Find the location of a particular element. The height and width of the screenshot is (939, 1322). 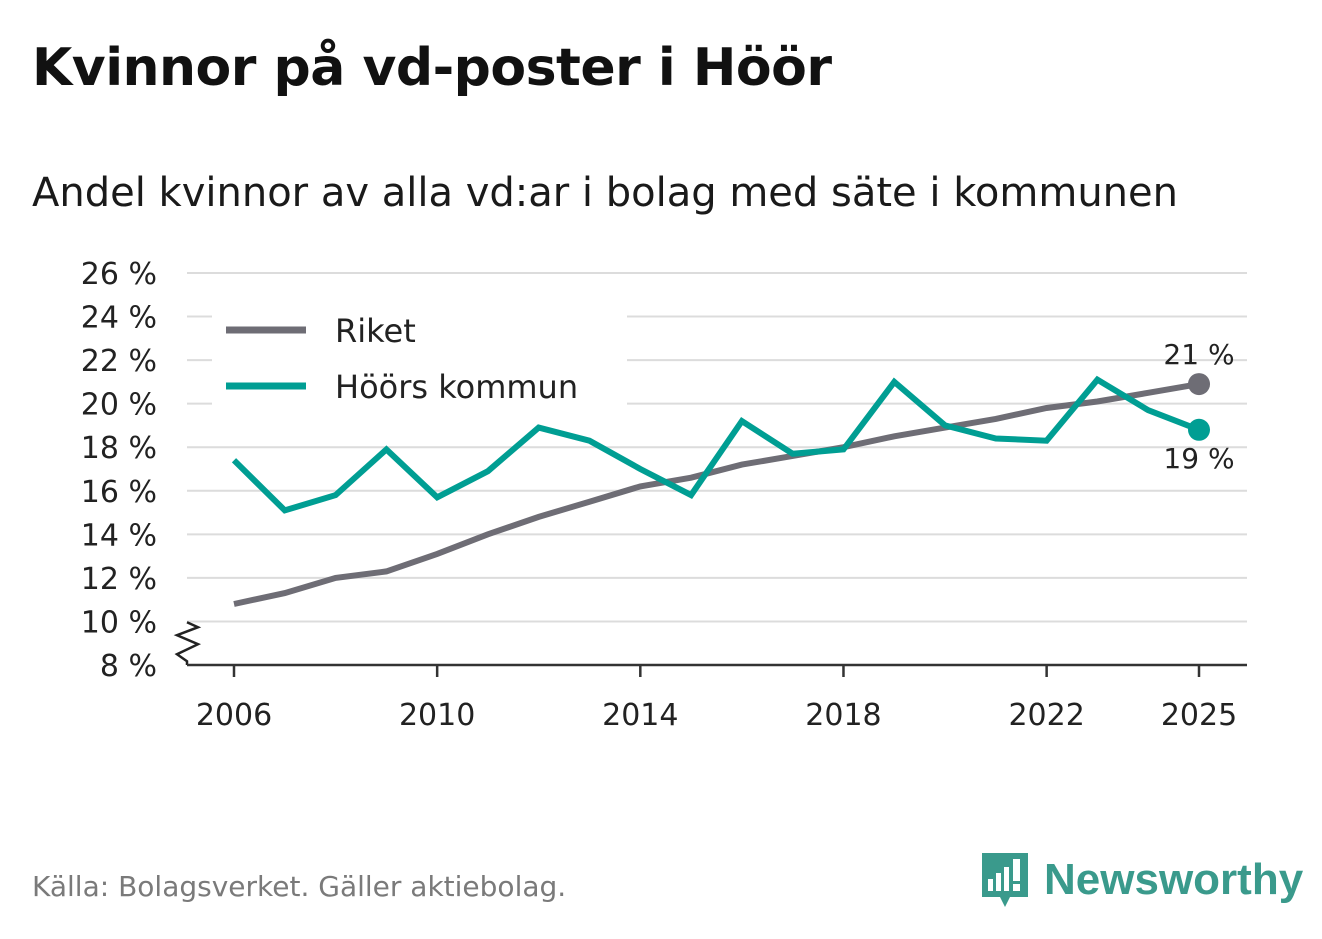

end-point-riket is located at coordinates (1199, 384).